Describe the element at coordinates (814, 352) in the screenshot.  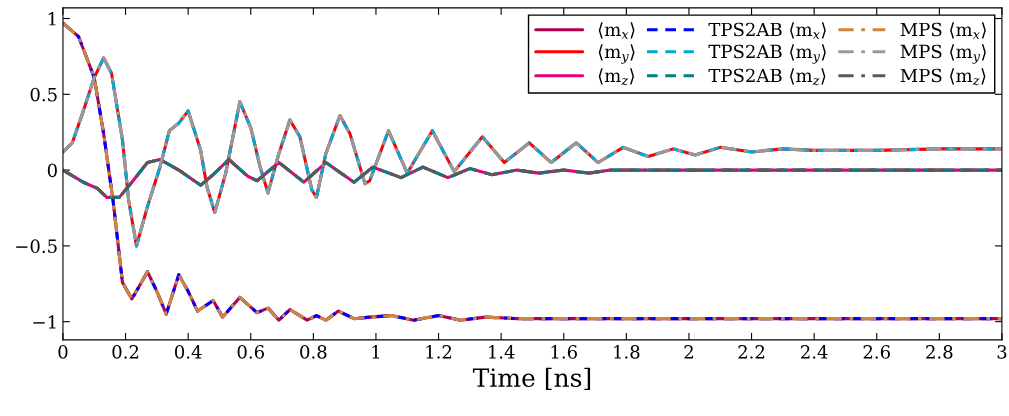
I see `x-tick-label: 2.4` at that location.